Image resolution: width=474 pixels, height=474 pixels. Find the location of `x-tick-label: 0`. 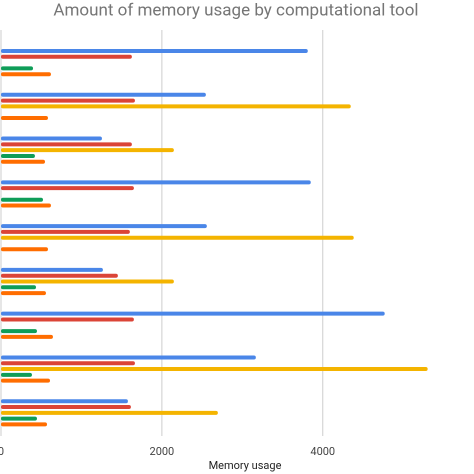

x-tick-label: 0 is located at coordinates (2, 451).